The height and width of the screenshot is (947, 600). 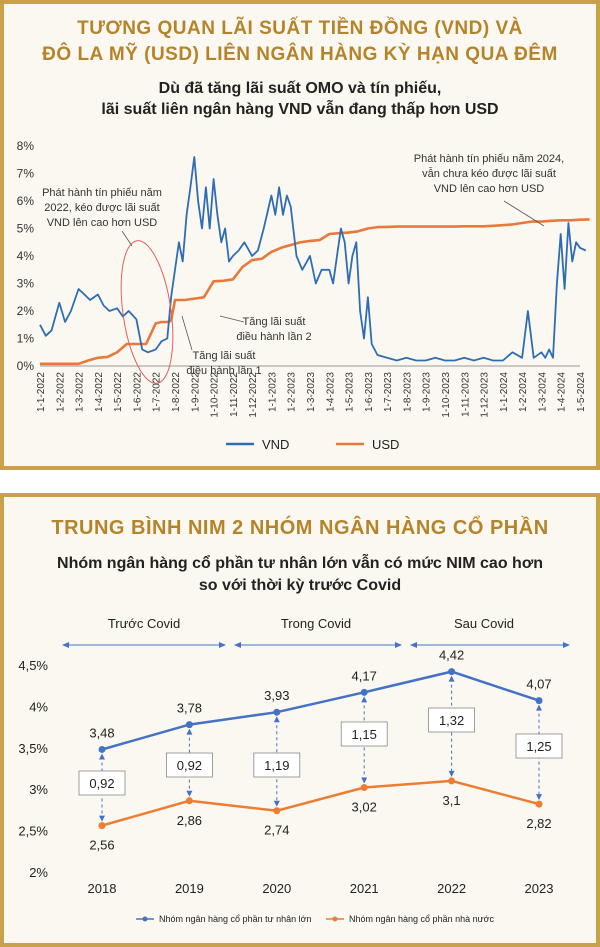 What do you see at coordinates (276, 888) in the screenshot?
I see `x-category-label: 2020` at bounding box center [276, 888].